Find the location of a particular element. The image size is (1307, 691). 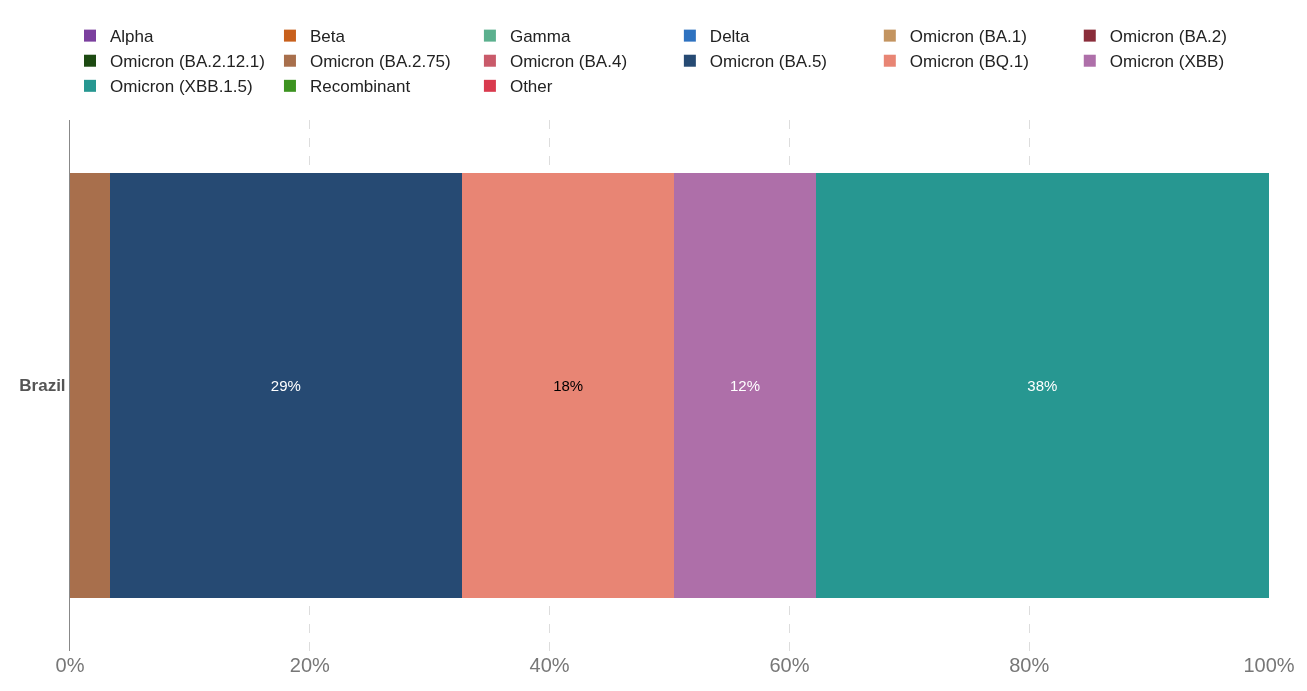

data-label: 12% is located at coordinates (745, 385).